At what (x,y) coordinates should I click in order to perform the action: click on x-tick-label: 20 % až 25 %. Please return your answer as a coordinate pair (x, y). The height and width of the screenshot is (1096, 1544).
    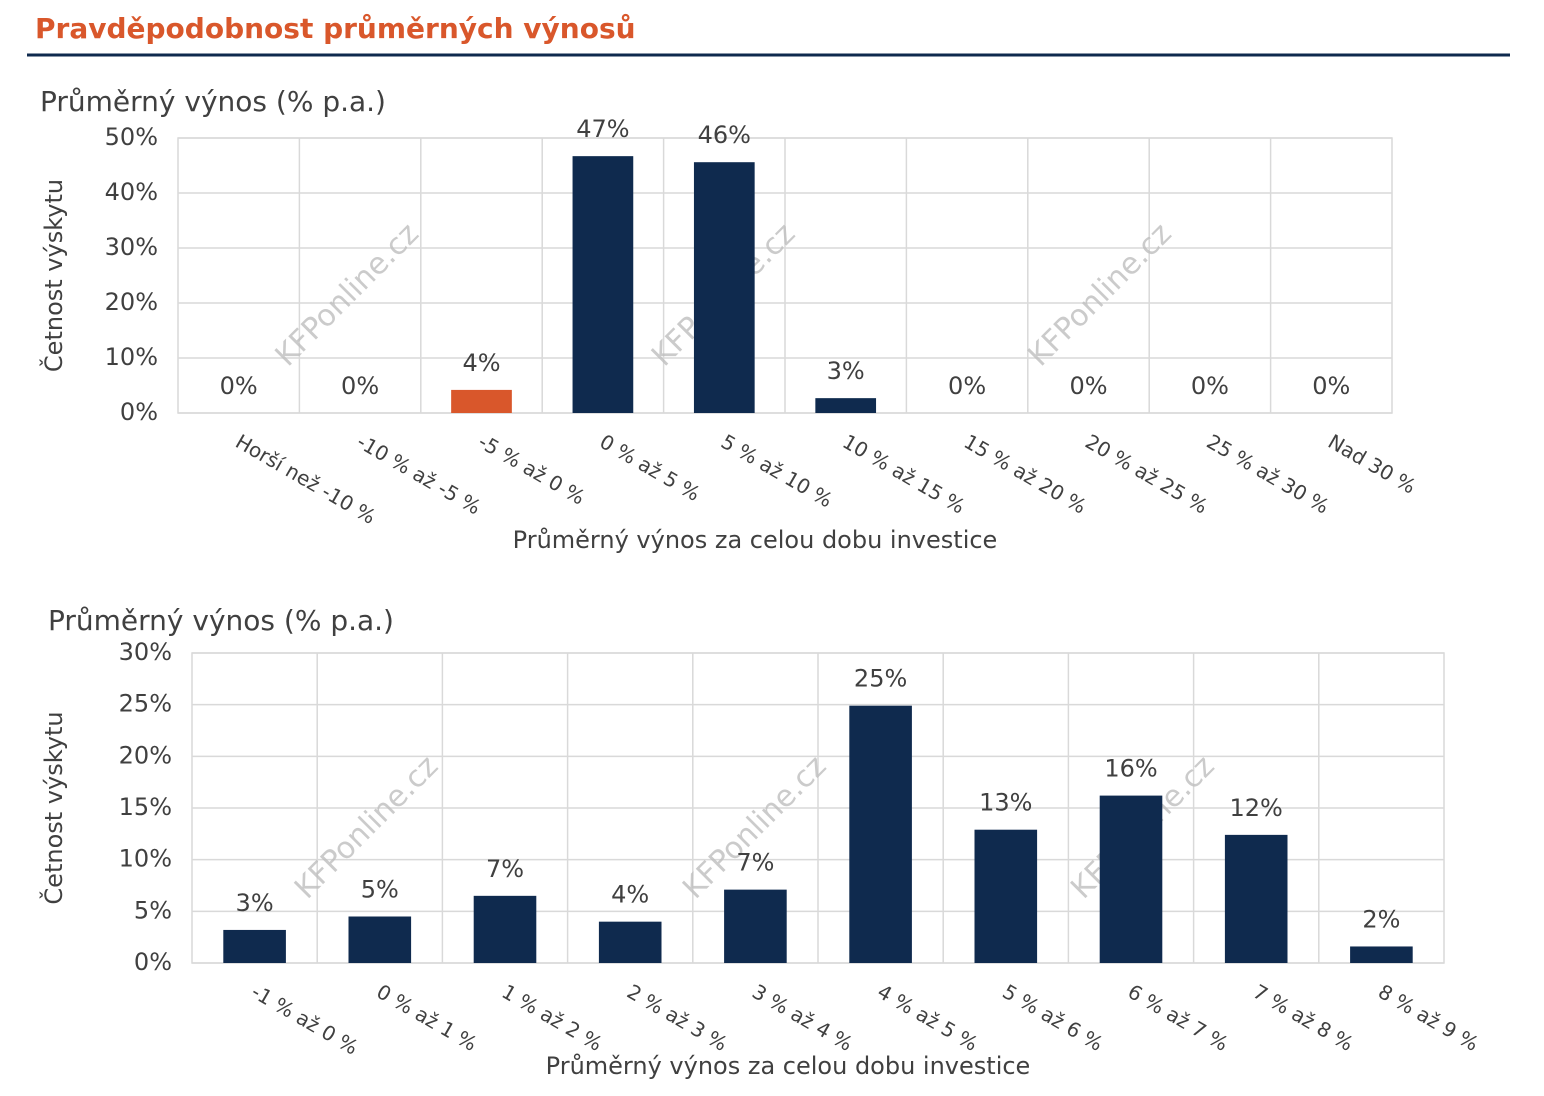
    Looking at the image, I should click on (1146, 473).